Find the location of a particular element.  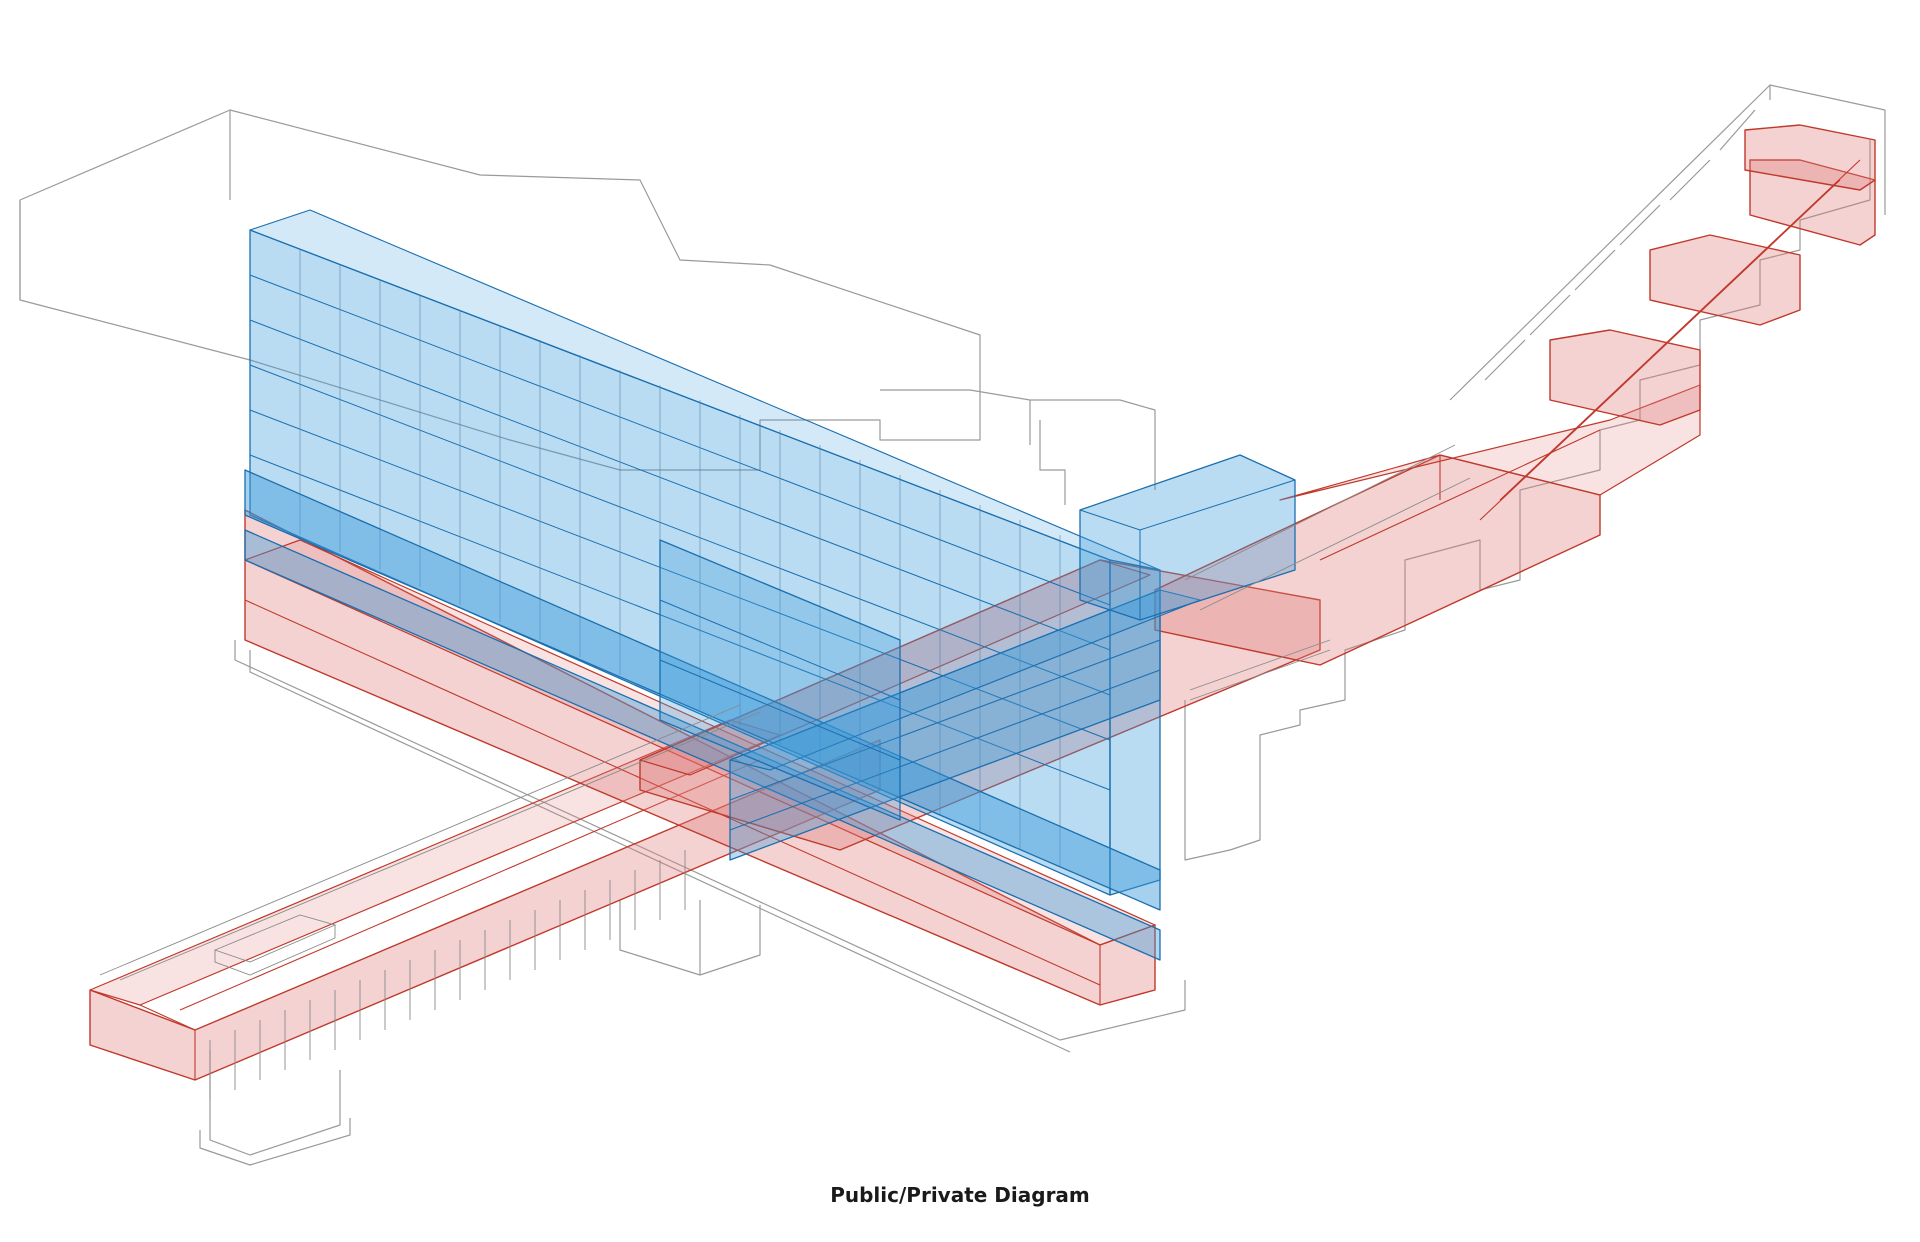

rear-cube is located at coordinates (1187, 537).